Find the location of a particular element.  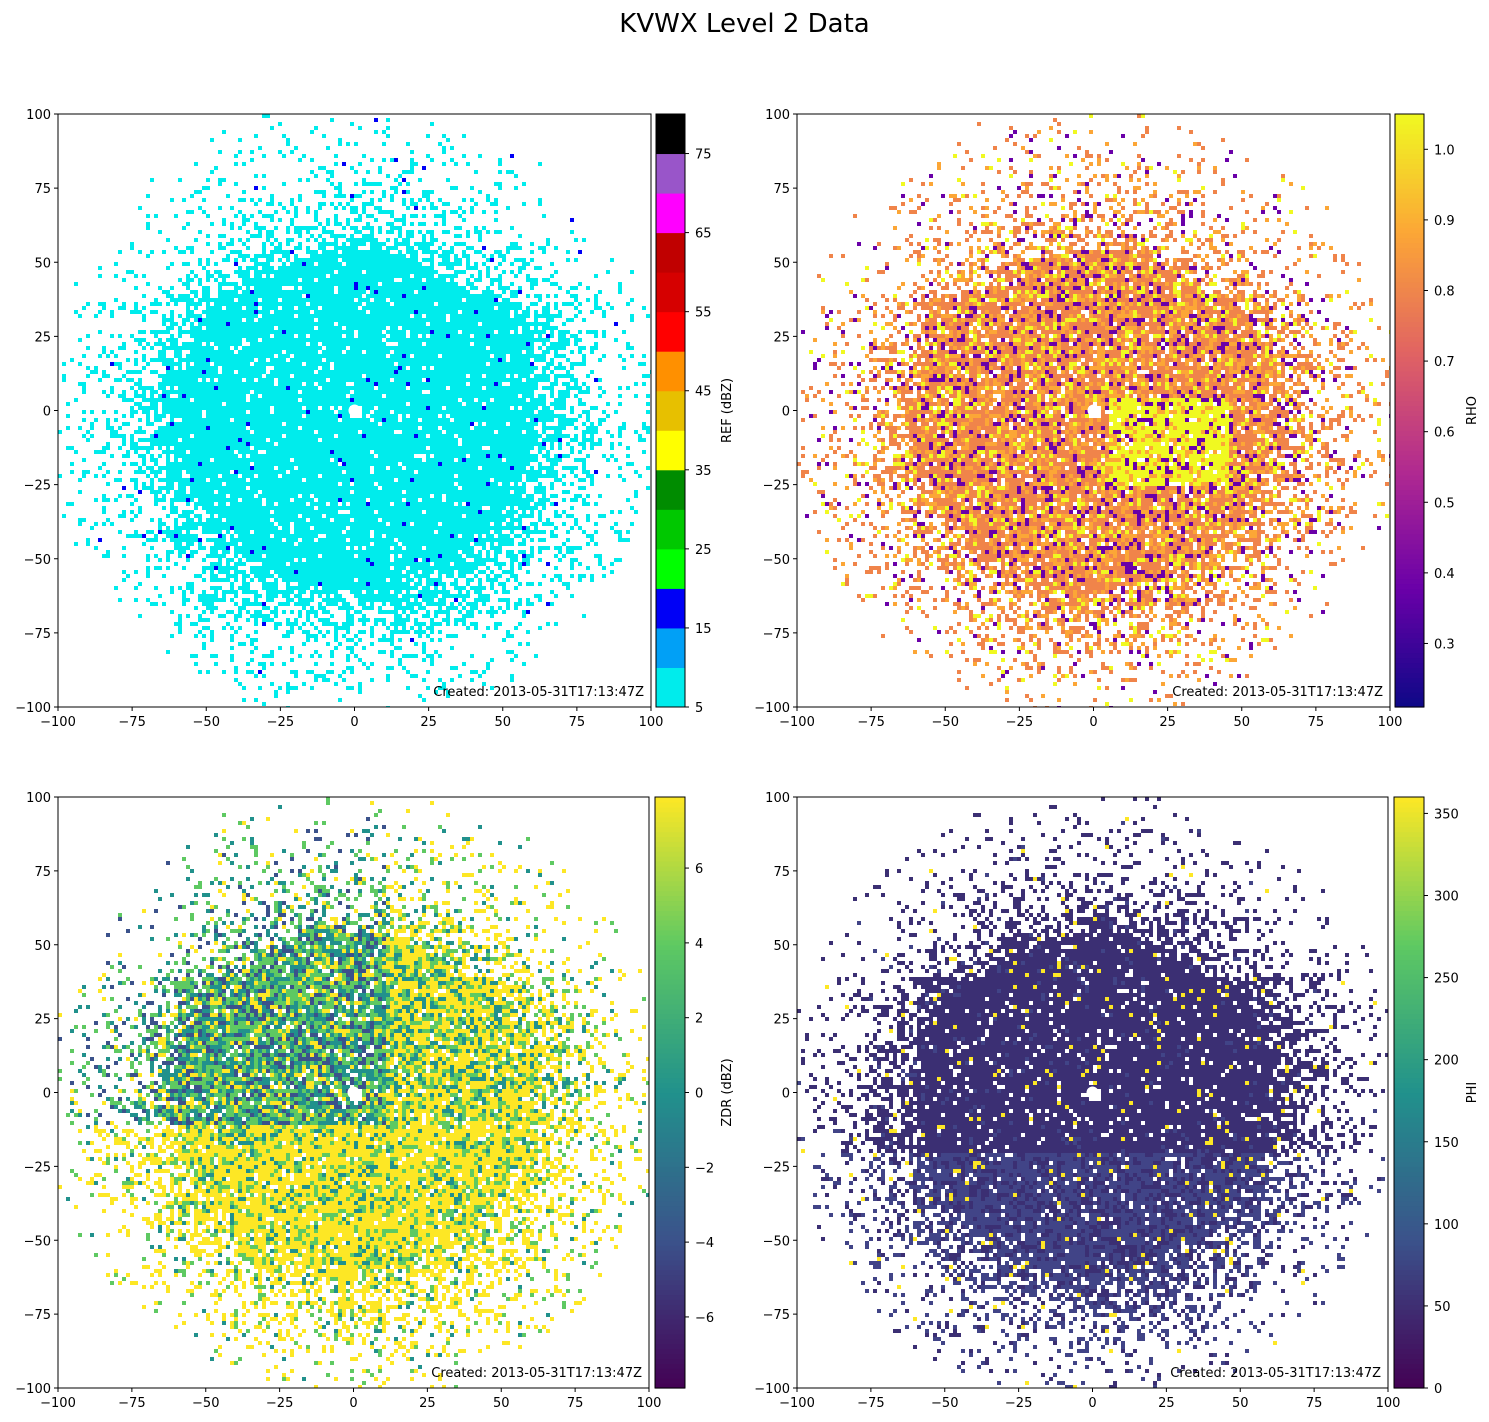

y-tick-label: −50 is located at coordinates (776, 1241).